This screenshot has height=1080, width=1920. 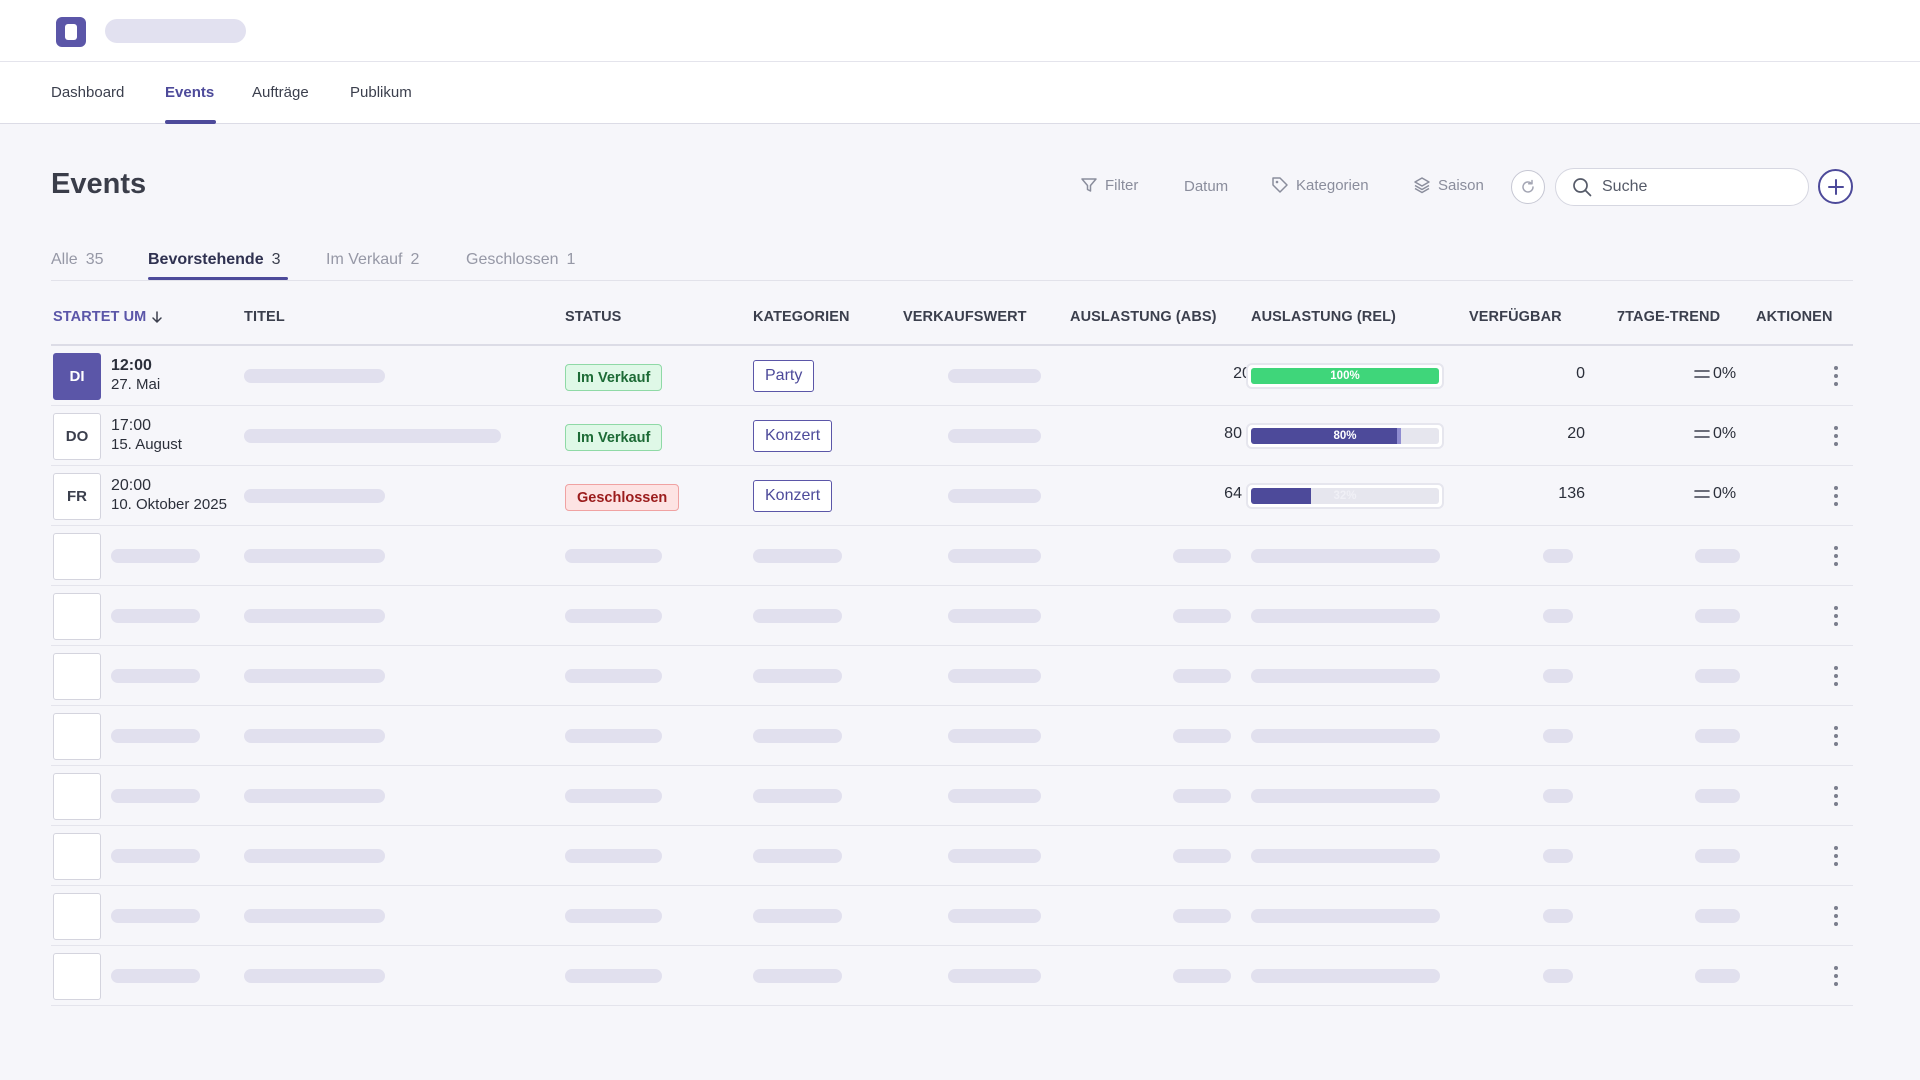 I want to click on column-header-status: STATUS, so click(x=593, y=317).